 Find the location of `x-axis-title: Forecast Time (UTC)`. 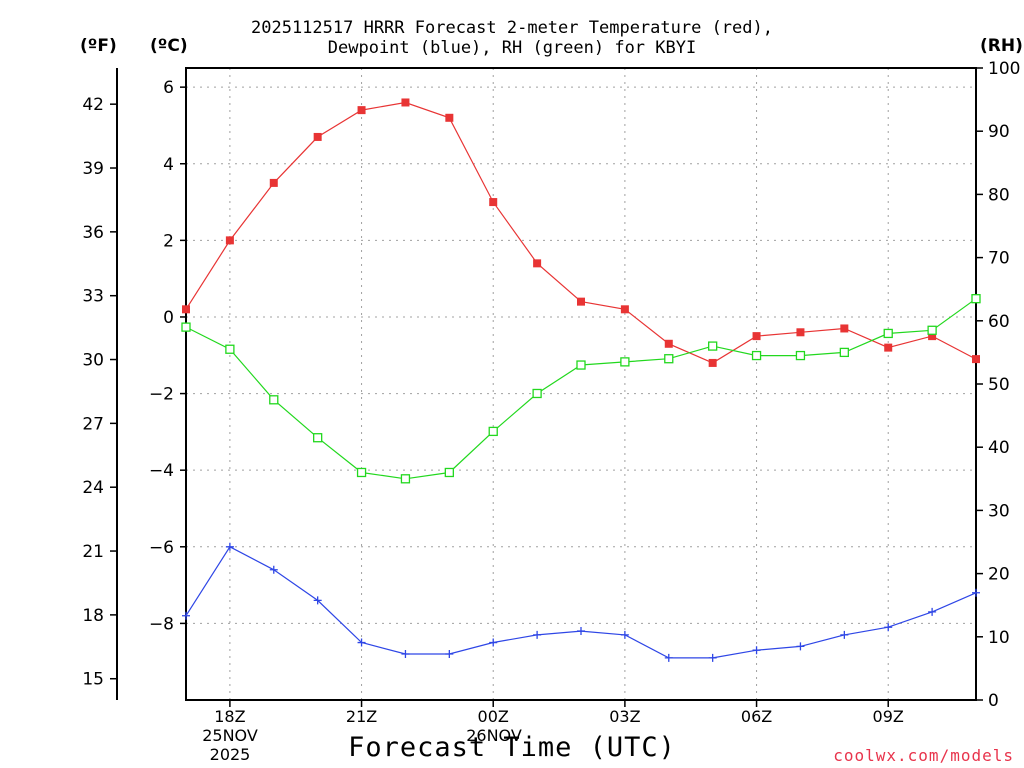

x-axis-title: Forecast Time (UTC) is located at coordinates (512, 747).